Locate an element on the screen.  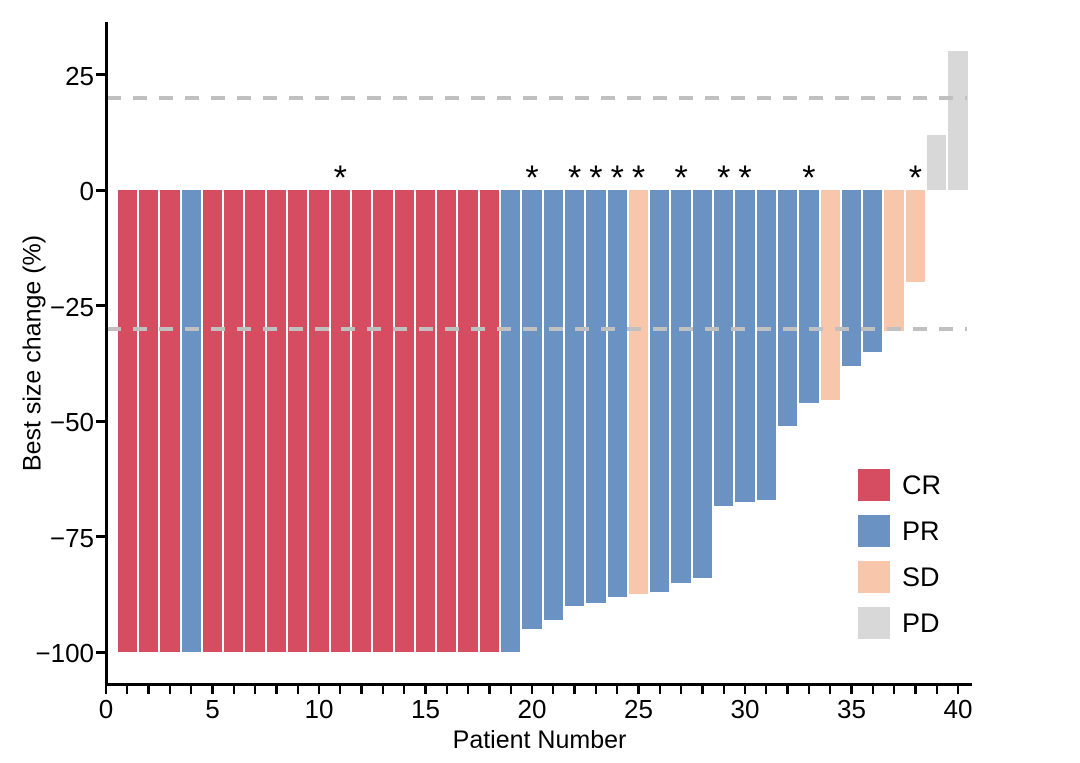
y-tick-label--50: −50 is located at coordinates (71, 422).